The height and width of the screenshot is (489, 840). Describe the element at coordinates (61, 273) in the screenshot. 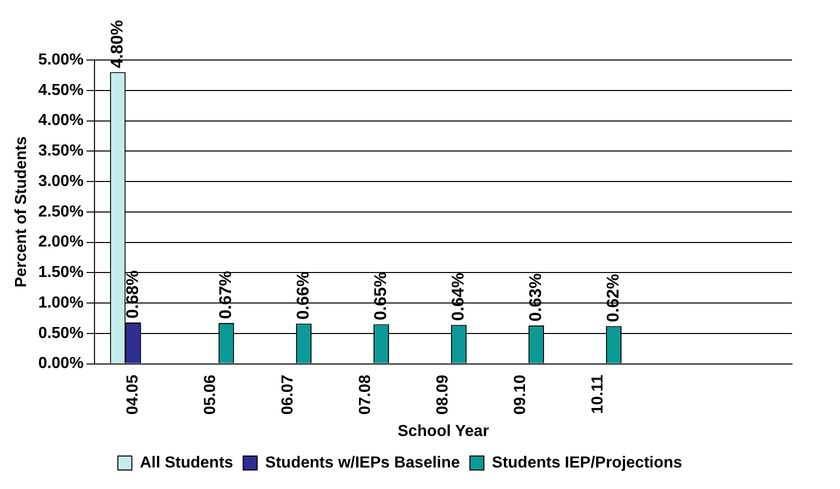

I see `y-tick-label: 1.50%` at that location.